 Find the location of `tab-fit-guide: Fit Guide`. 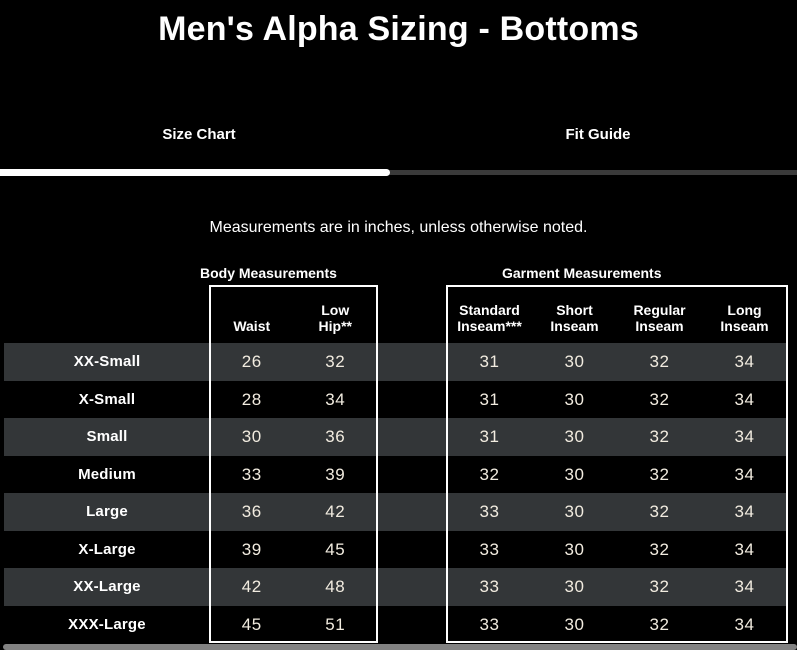

tab-fit-guide: Fit Guide is located at coordinates (598, 134).